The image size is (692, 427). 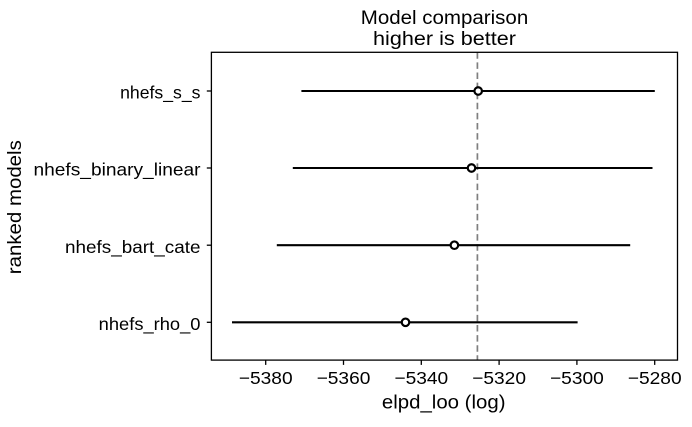 What do you see at coordinates (117, 170) in the screenshot?
I see `svg-text: nhefs_binary_linear` at bounding box center [117, 170].